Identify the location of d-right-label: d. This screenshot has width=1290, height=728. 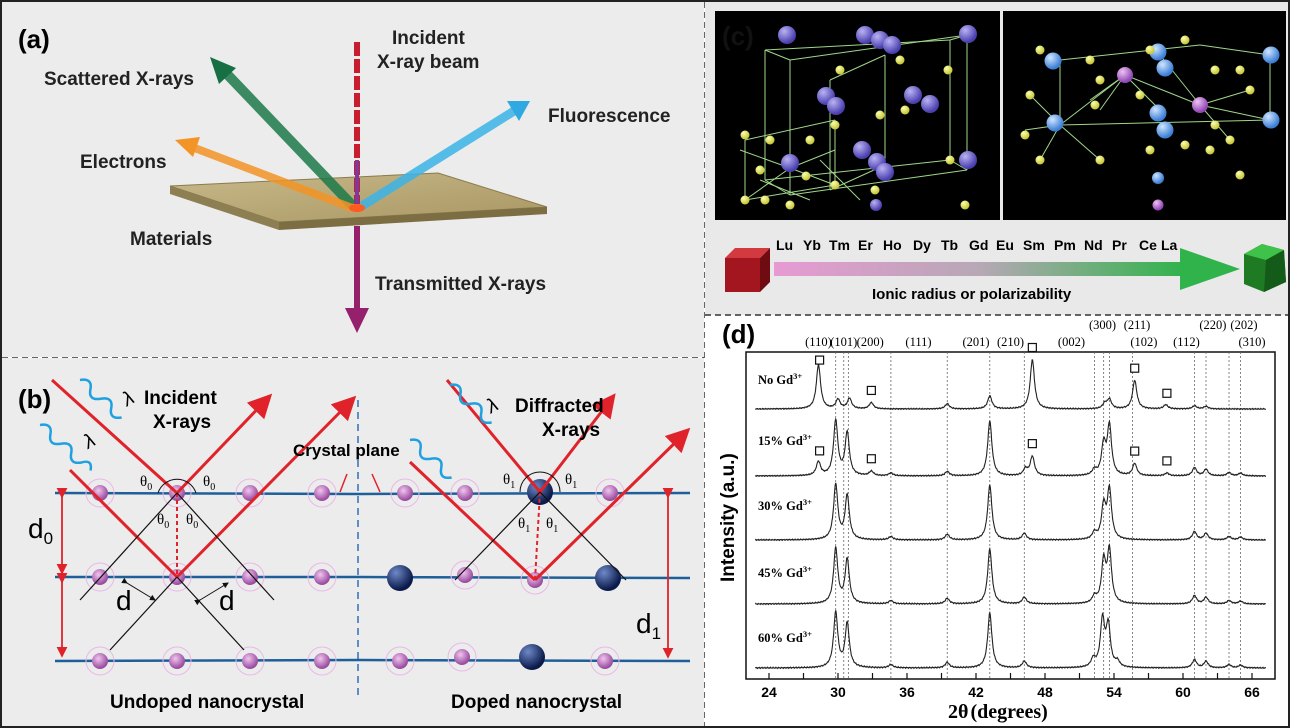
(227, 600).